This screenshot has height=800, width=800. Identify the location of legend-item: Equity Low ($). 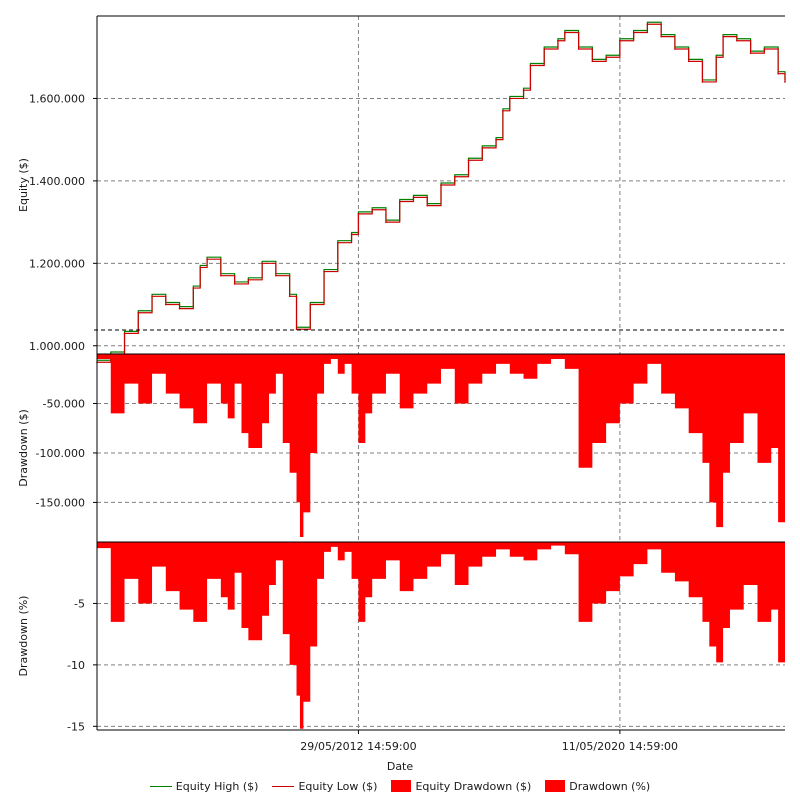
(324, 786).